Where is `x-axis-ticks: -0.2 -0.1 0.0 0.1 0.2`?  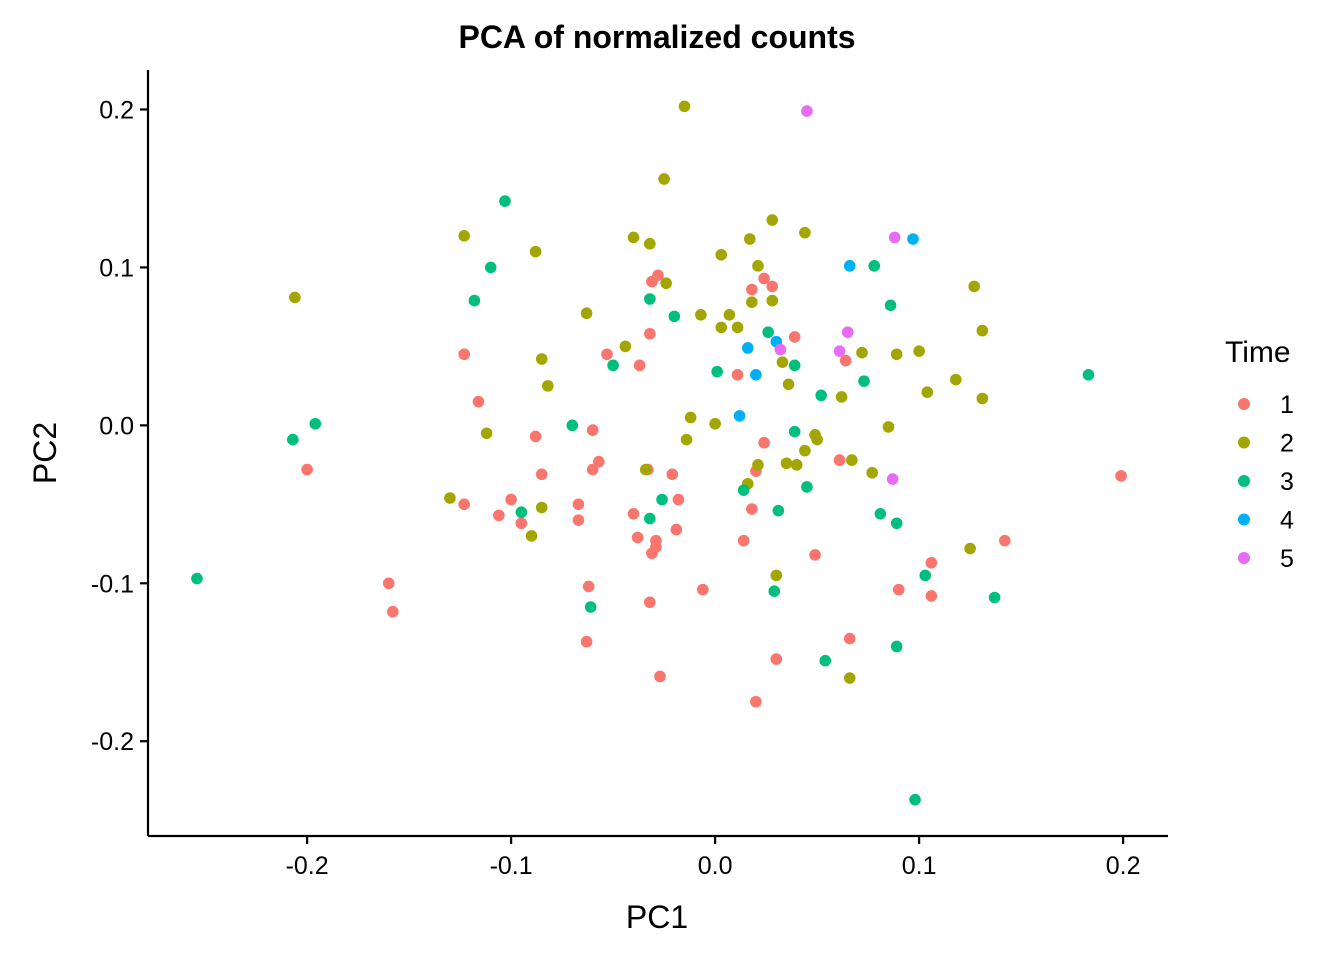
x-axis-ticks: -0.2 -0.1 0.0 0.1 0.2 is located at coordinates (713, 858).